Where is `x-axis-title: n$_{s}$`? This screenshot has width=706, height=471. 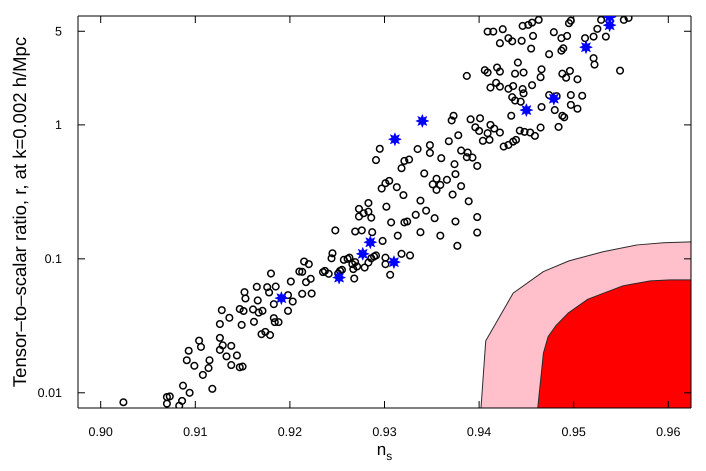 x-axis-title: n$_{s}$ is located at coordinates (384, 451).